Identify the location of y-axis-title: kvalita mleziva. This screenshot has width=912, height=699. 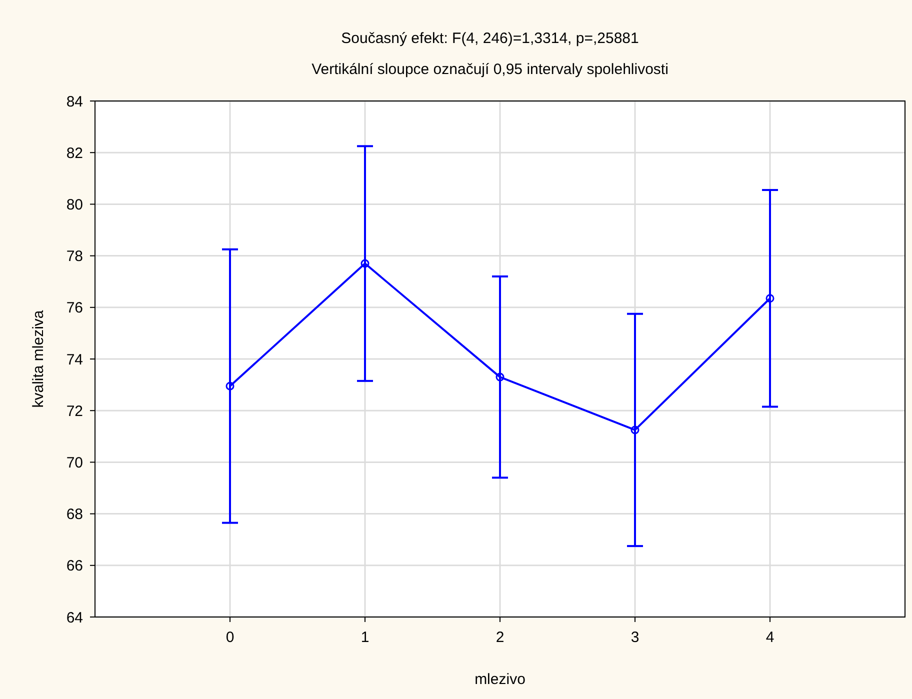
(38, 359).